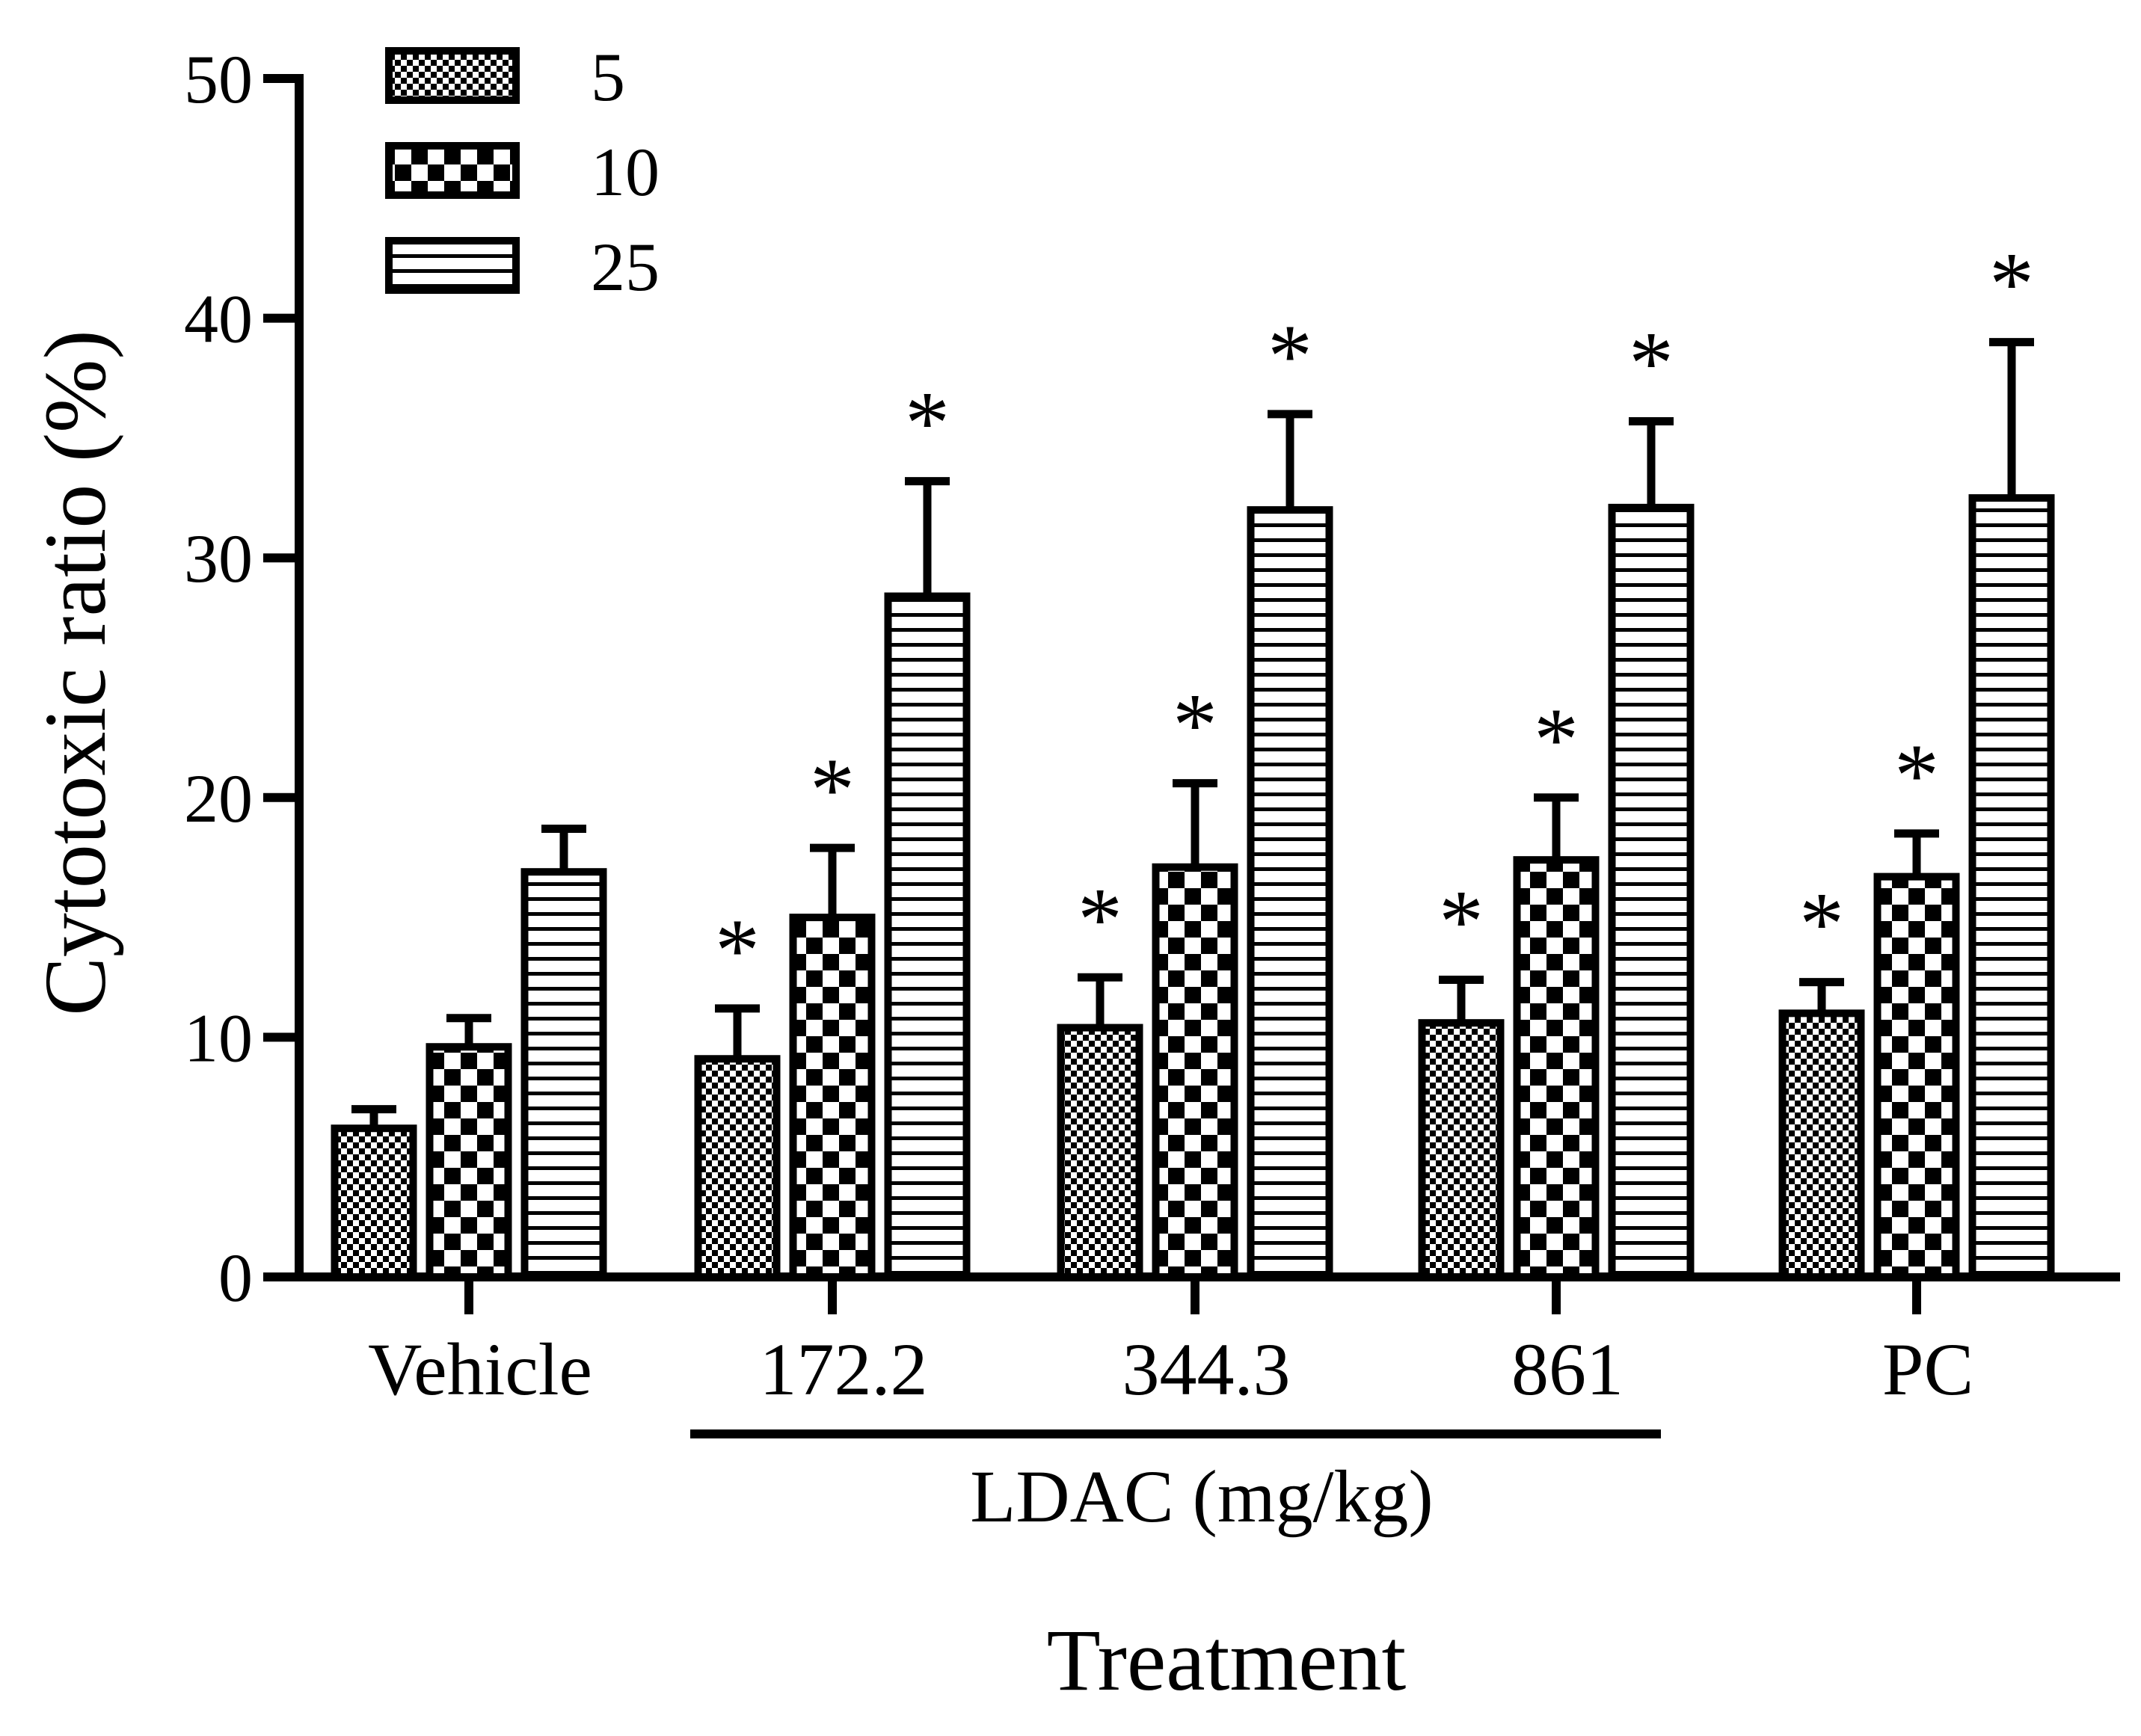 The width and height of the screenshot is (2141, 1736). What do you see at coordinates (480, 1369) in the screenshot?
I see `x-tick-label-0: Vehicle` at bounding box center [480, 1369].